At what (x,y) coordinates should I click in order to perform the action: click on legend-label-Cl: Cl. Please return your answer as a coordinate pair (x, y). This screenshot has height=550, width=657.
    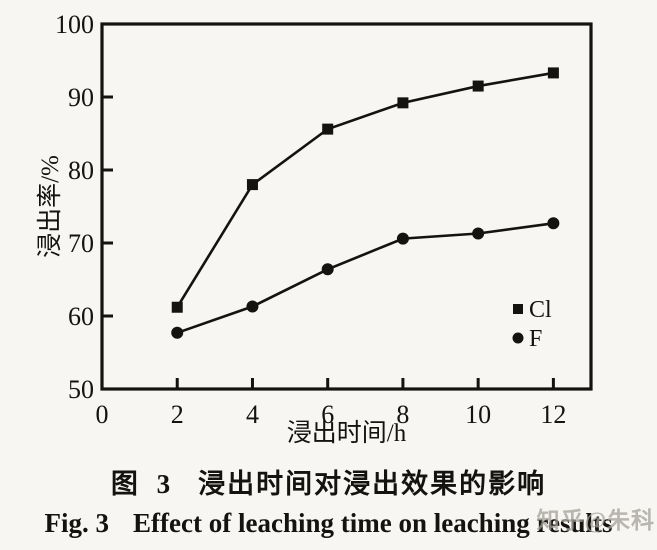
    Looking at the image, I should click on (540, 310).